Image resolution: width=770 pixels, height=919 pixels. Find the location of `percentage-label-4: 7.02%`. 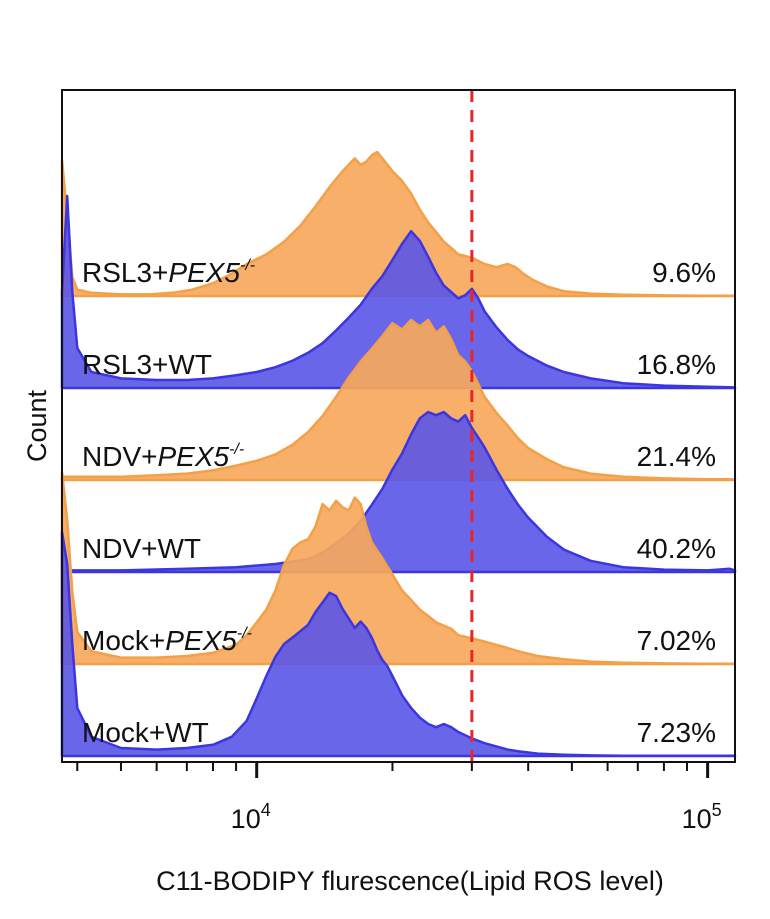

percentage-label-4: 7.02% is located at coordinates (676, 640).